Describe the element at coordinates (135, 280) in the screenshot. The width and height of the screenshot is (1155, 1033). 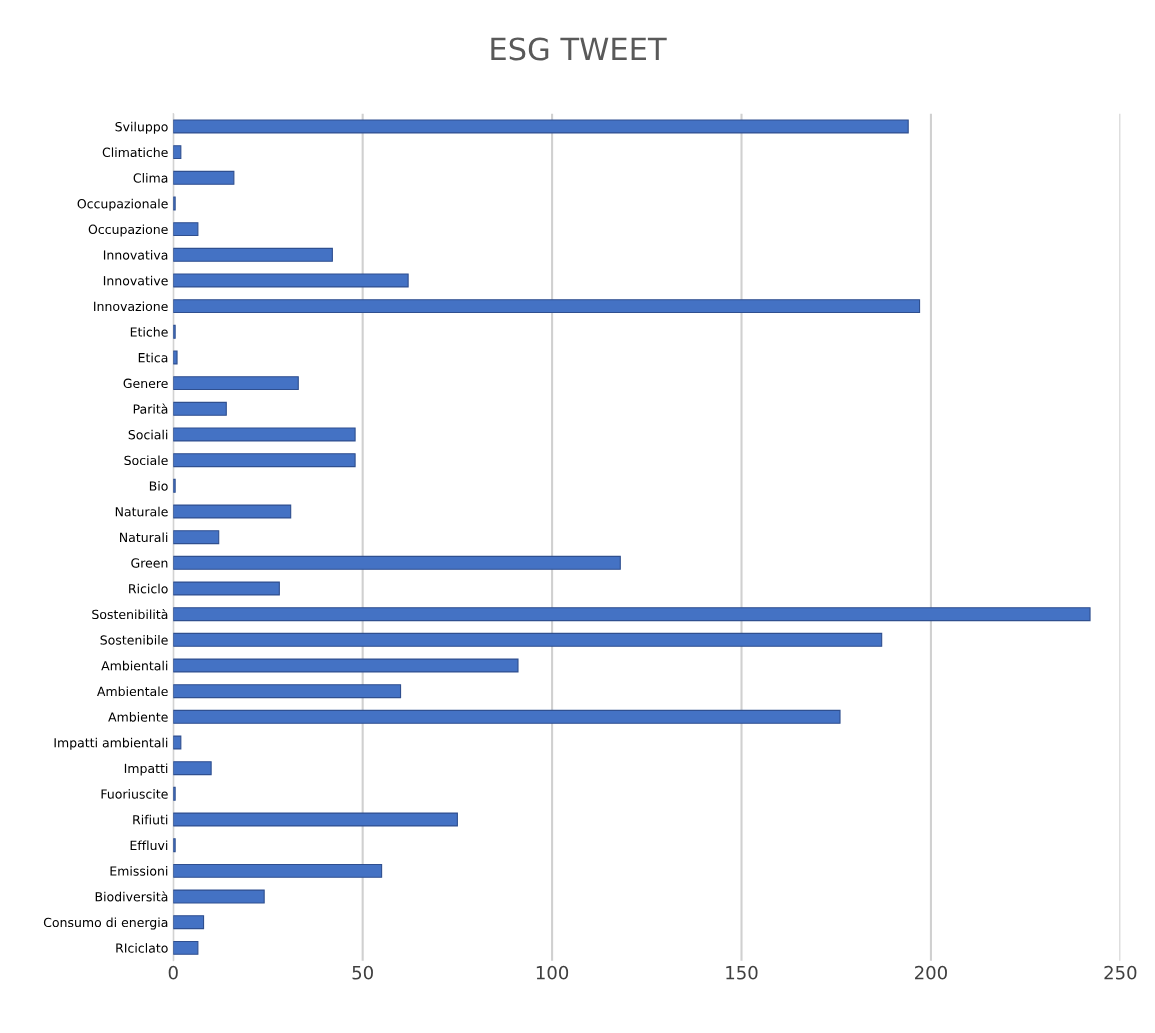
I see `y-tick-label: Innovative` at that location.